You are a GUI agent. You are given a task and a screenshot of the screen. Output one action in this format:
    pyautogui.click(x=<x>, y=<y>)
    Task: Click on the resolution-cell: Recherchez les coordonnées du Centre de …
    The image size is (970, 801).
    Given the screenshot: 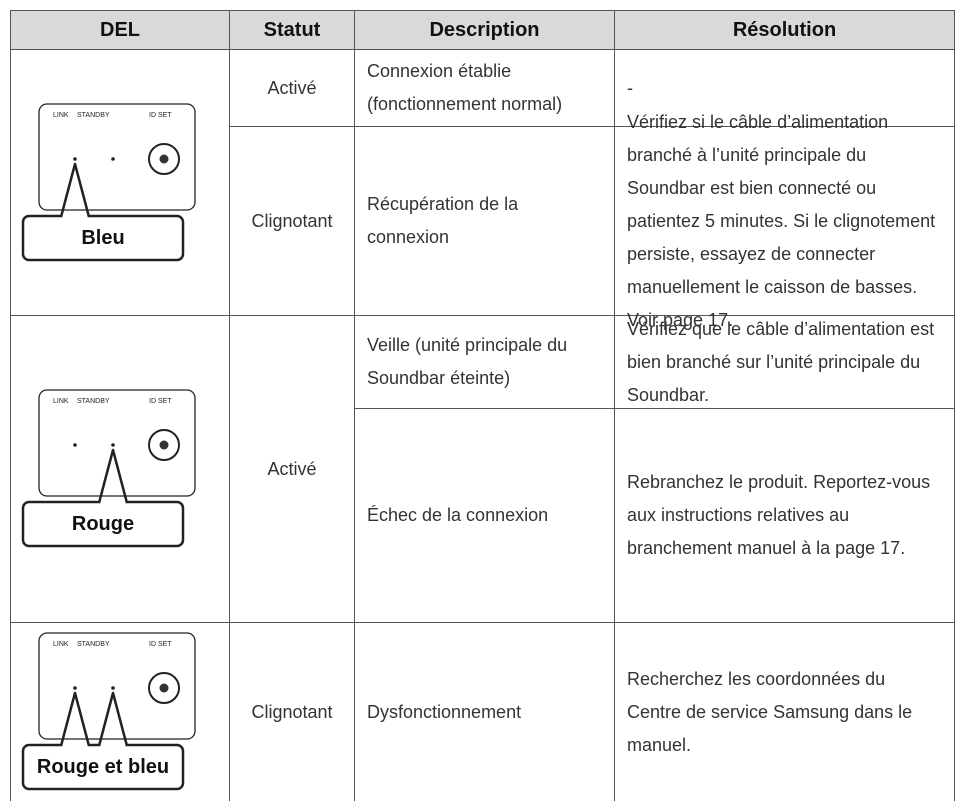 What is the action you would take?
    pyautogui.click(x=785, y=712)
    